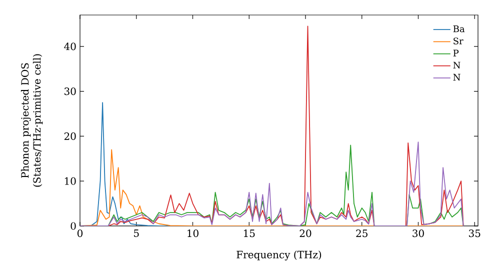  Describe the element at coordinates (136, 233) in the screenshot. I see `x-tick-label: 5` at that location.